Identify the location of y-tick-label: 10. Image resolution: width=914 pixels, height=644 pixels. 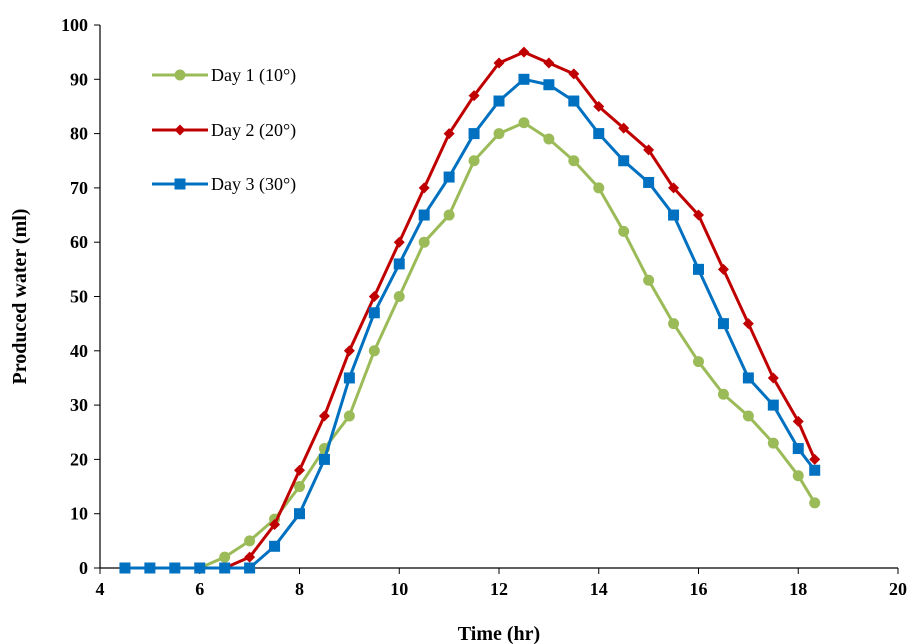
(79, 514).